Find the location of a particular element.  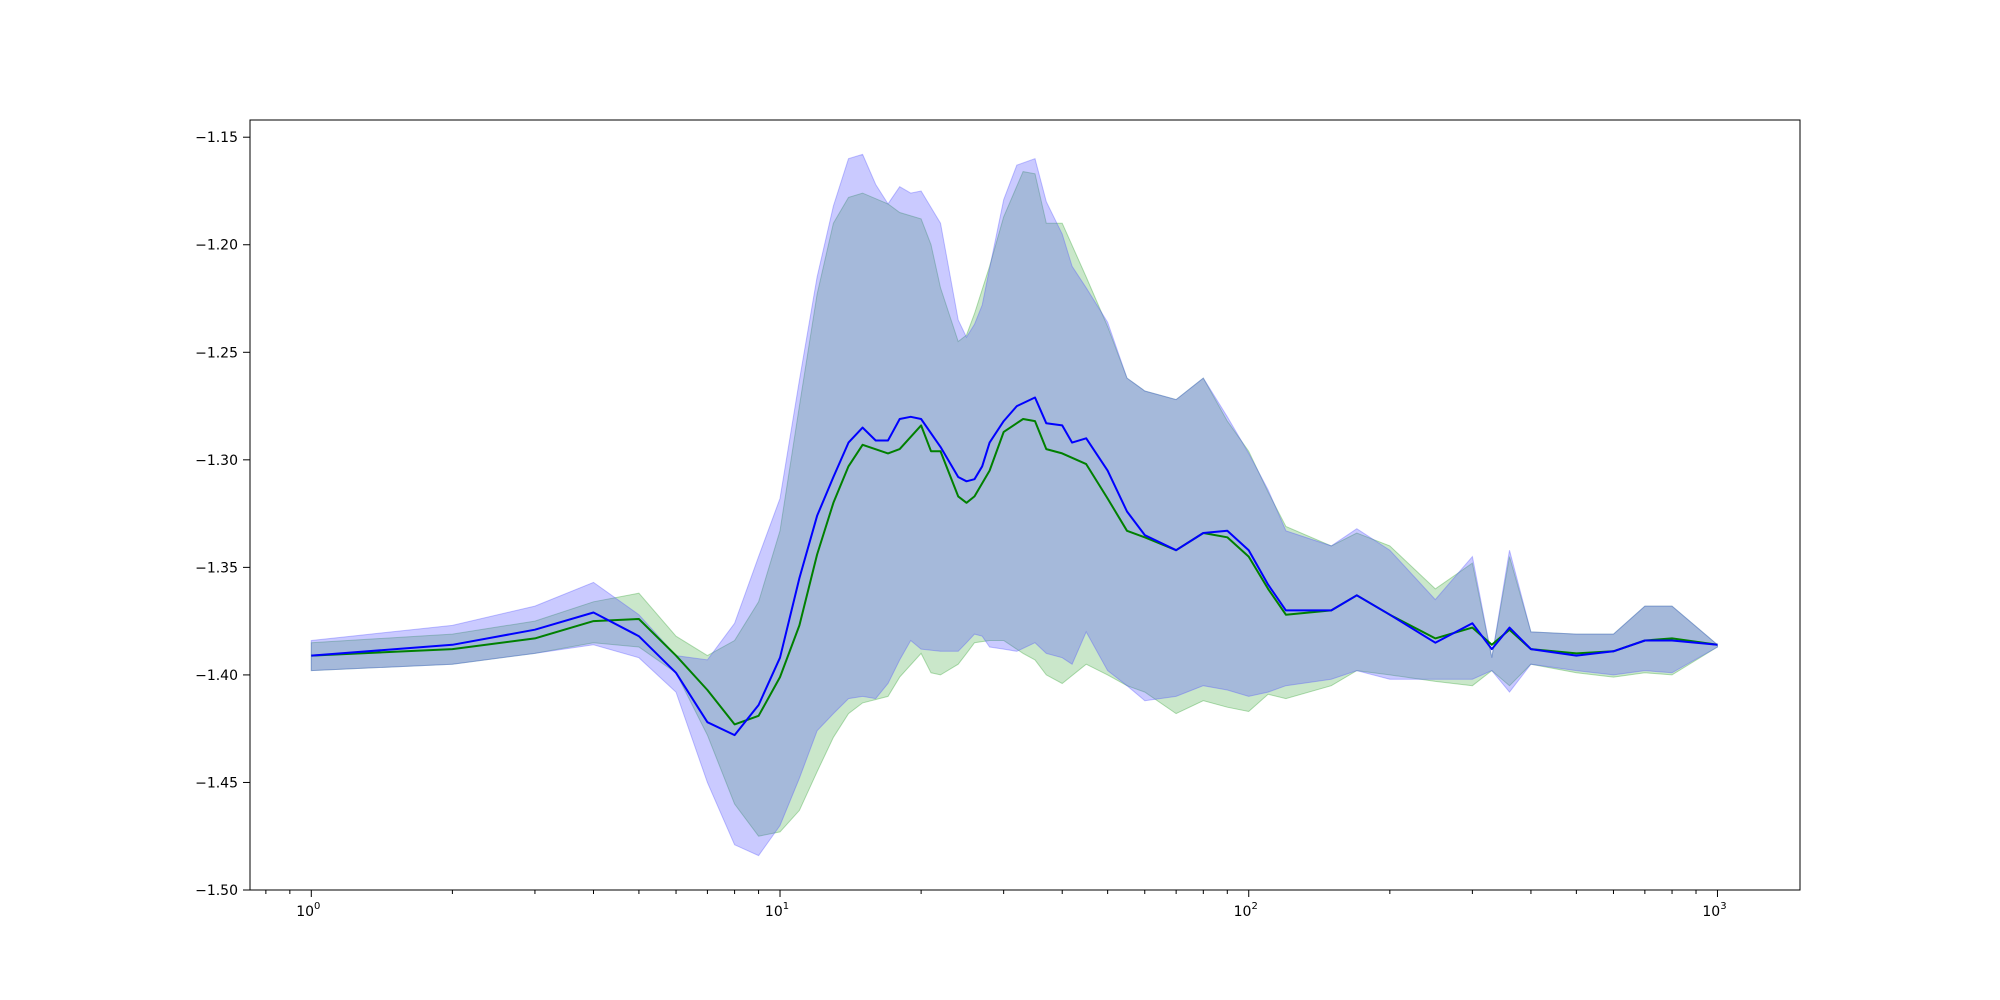

y-tick-label: −1.30 is located at coordinates (216, 461).